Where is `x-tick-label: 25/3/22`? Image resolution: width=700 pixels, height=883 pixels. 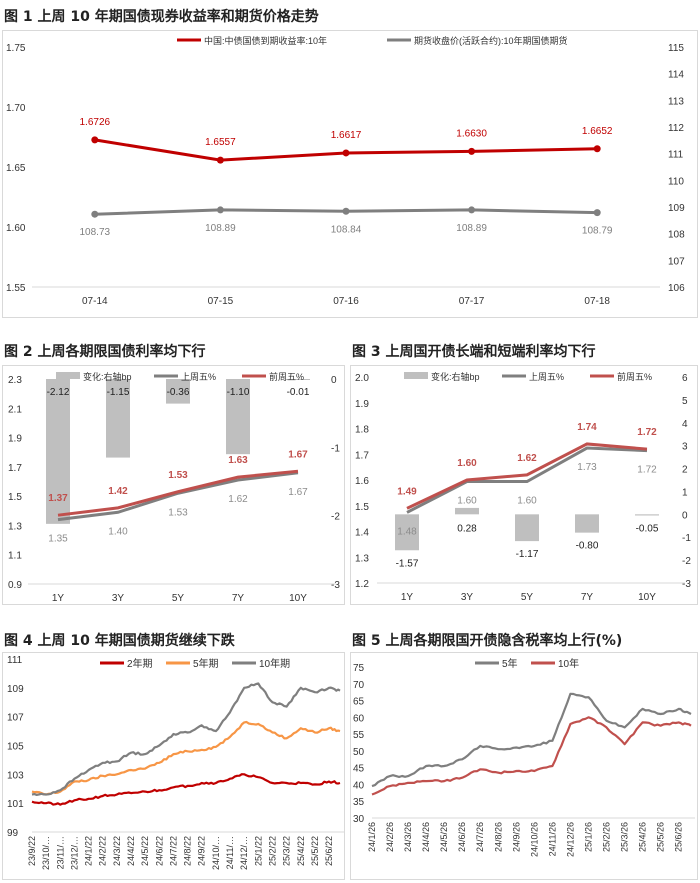
x-tick-label: 25/3/22 is located at coordinates (287, 851).